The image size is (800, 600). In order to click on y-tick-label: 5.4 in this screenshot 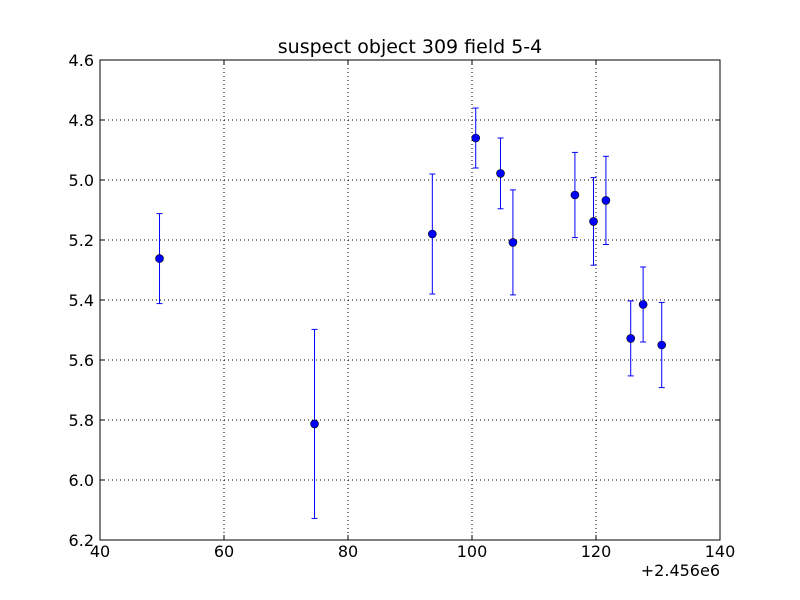, I will do `click(81, 300)`.